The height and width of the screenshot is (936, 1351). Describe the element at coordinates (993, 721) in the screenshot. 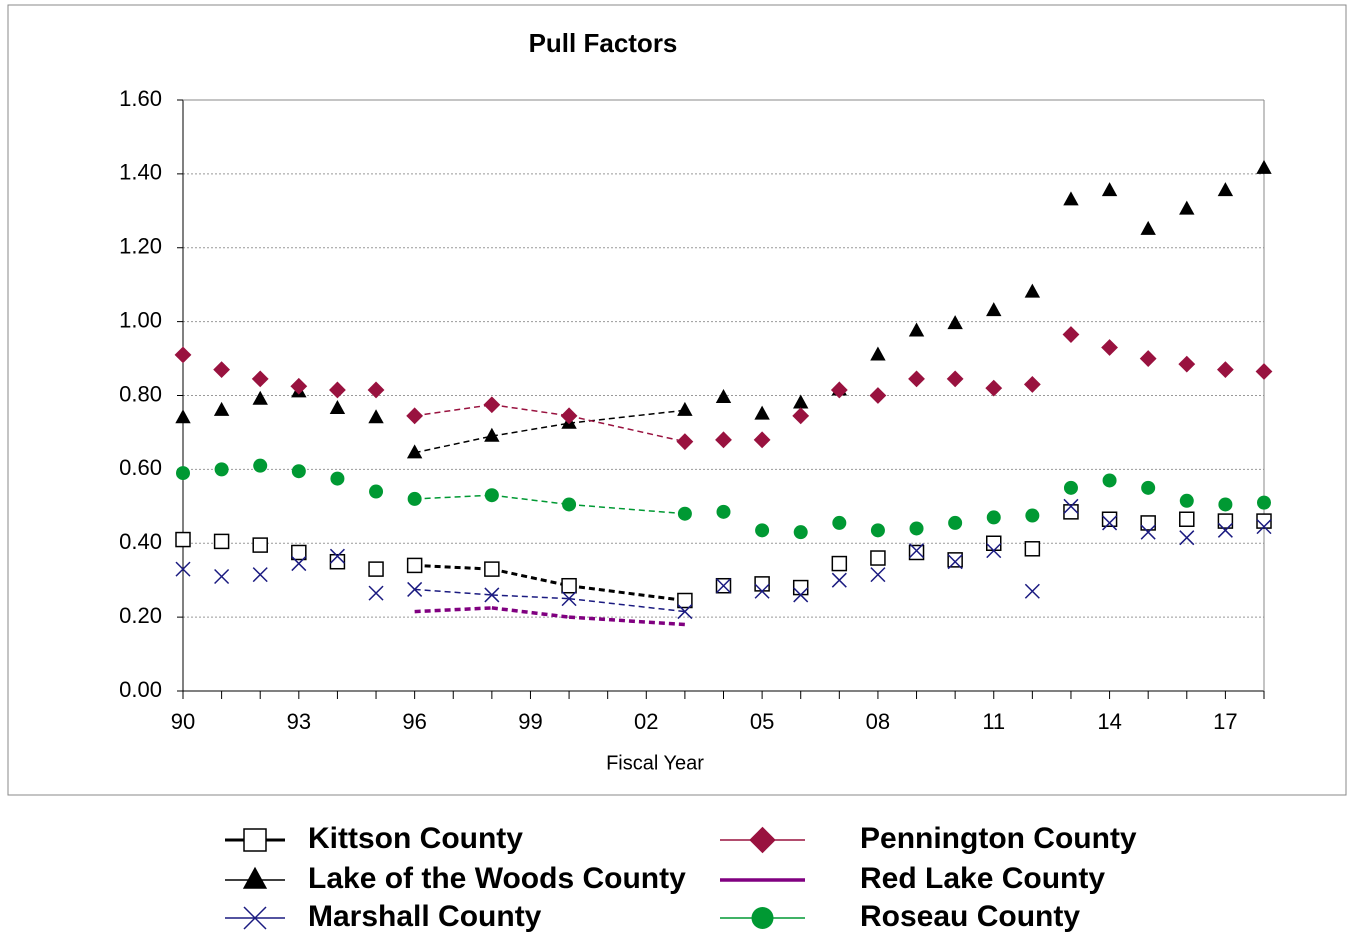

I see `x-tick-label: 11` at that location.